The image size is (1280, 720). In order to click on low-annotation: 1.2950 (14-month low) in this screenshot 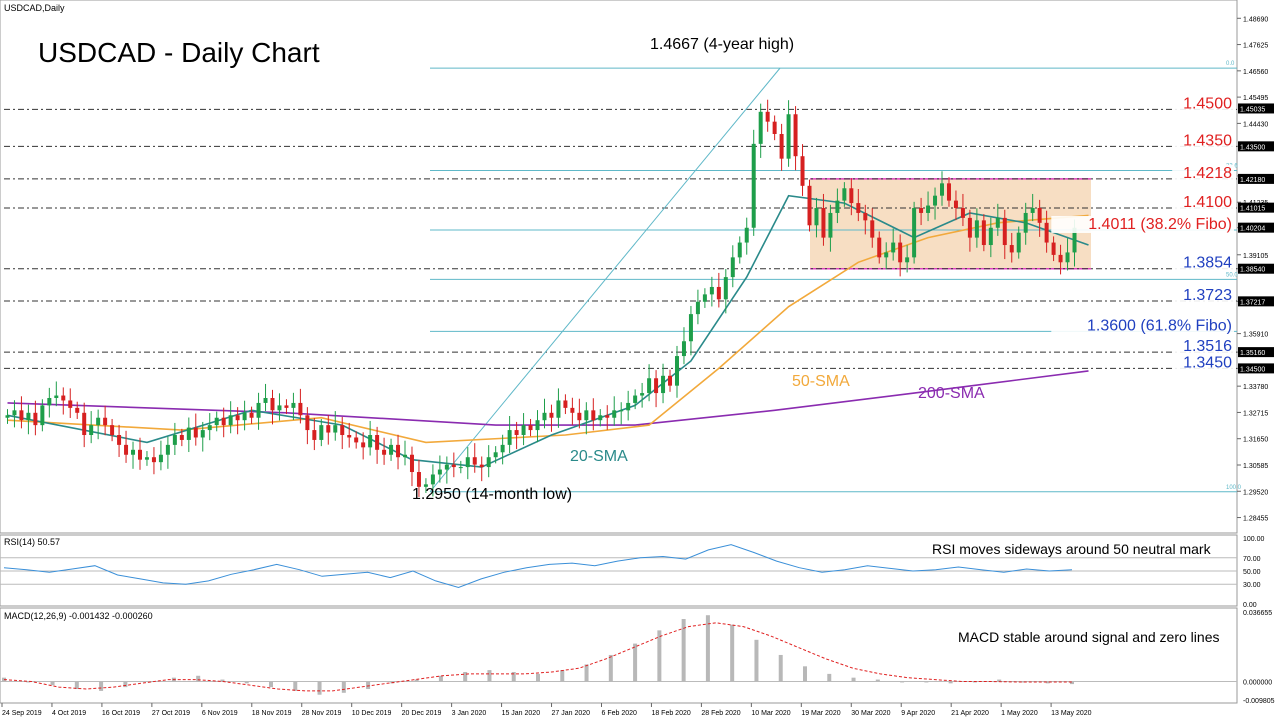, I will do `click(492, 494)`.